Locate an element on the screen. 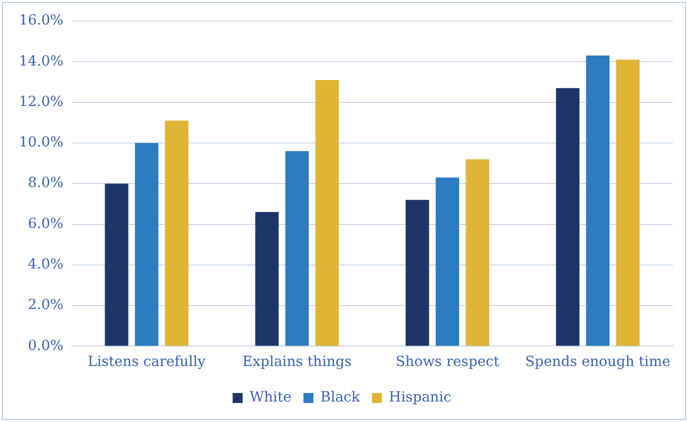  legend-label: White is located at coordinates (271, 398).